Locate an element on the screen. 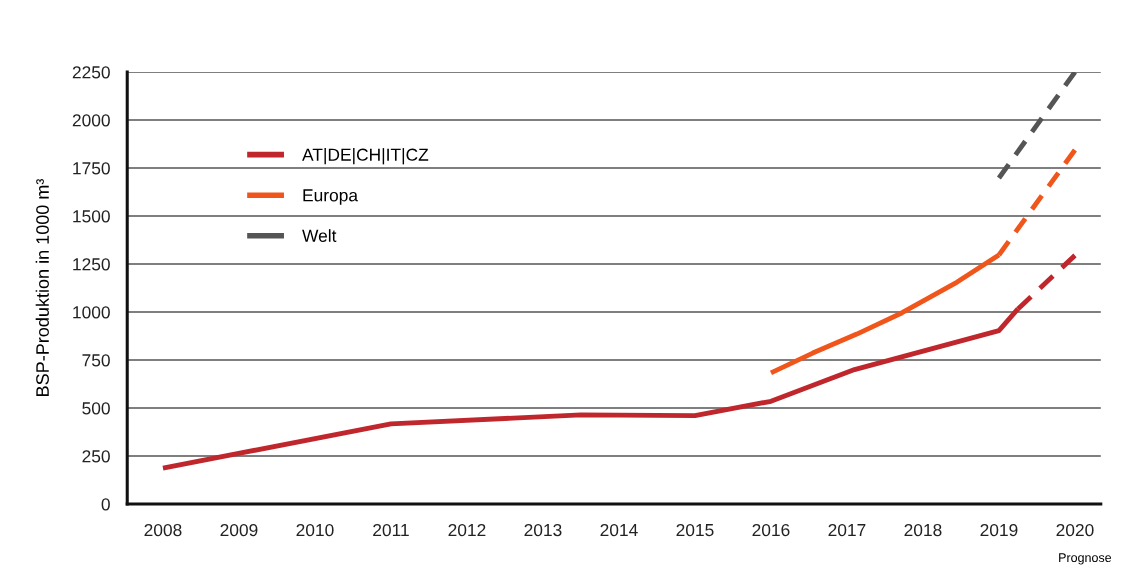  x-tick-label: 2019 is located at coordinates (999, 530).